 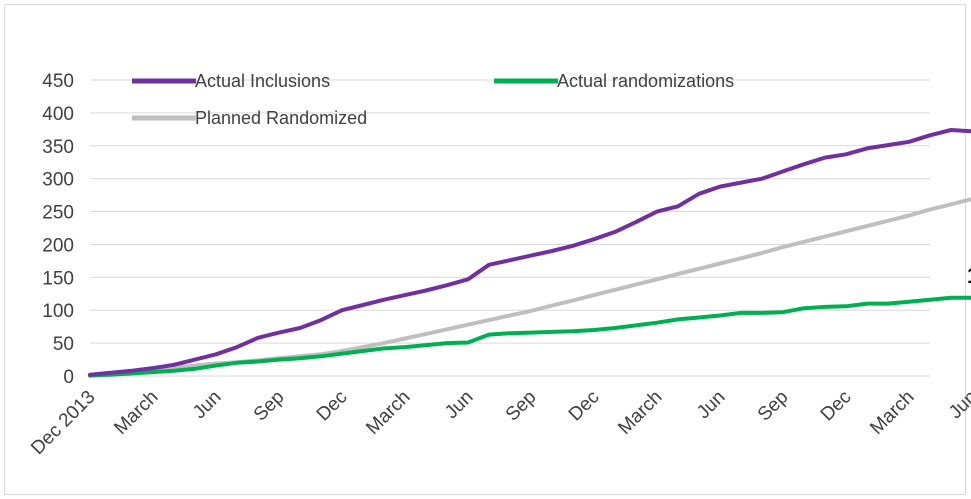 I want to click on y-tick-label: 0, so click(x=68, y=377).